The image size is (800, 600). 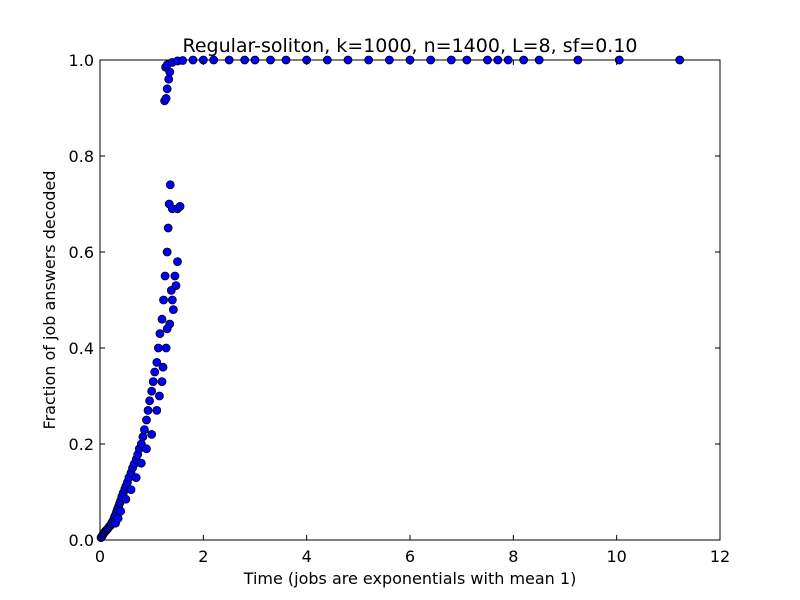 What do you see at coordinates (720, 556) in the screenshot?
I see `x-tick-label: 12` at bounding box center [720, 556].